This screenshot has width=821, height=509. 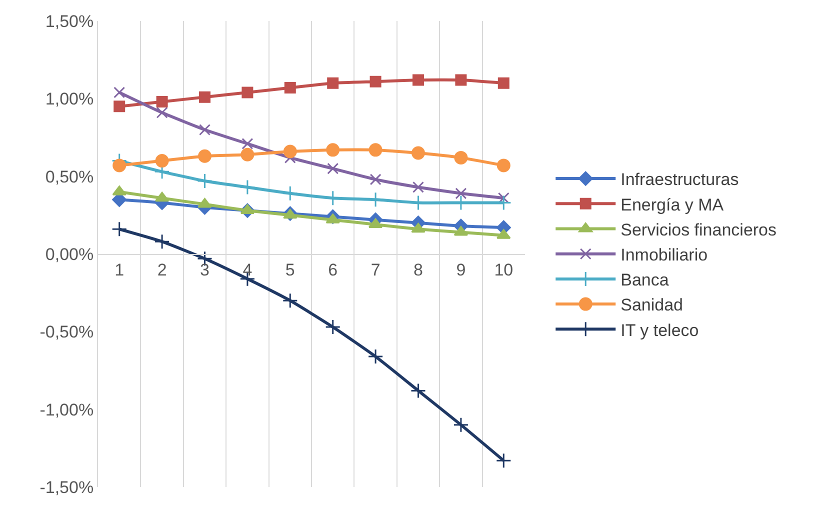 What do you see at coordinates (69, 99) in the screenshot?
I see `y-tick-label: 1,00%` at bounding box center [69, 99].